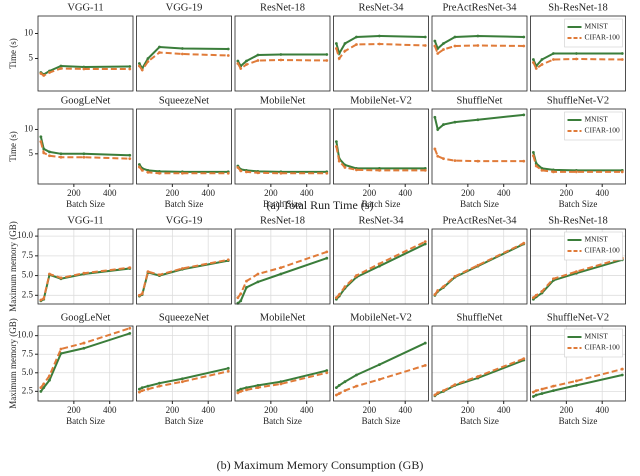 Image resolution: width=640 pixels, height=476 pixels. What do you see at coordinates (29, 129) in the screenshot?
I see `y-tick-label: 10` at bounding box center [29, 129].